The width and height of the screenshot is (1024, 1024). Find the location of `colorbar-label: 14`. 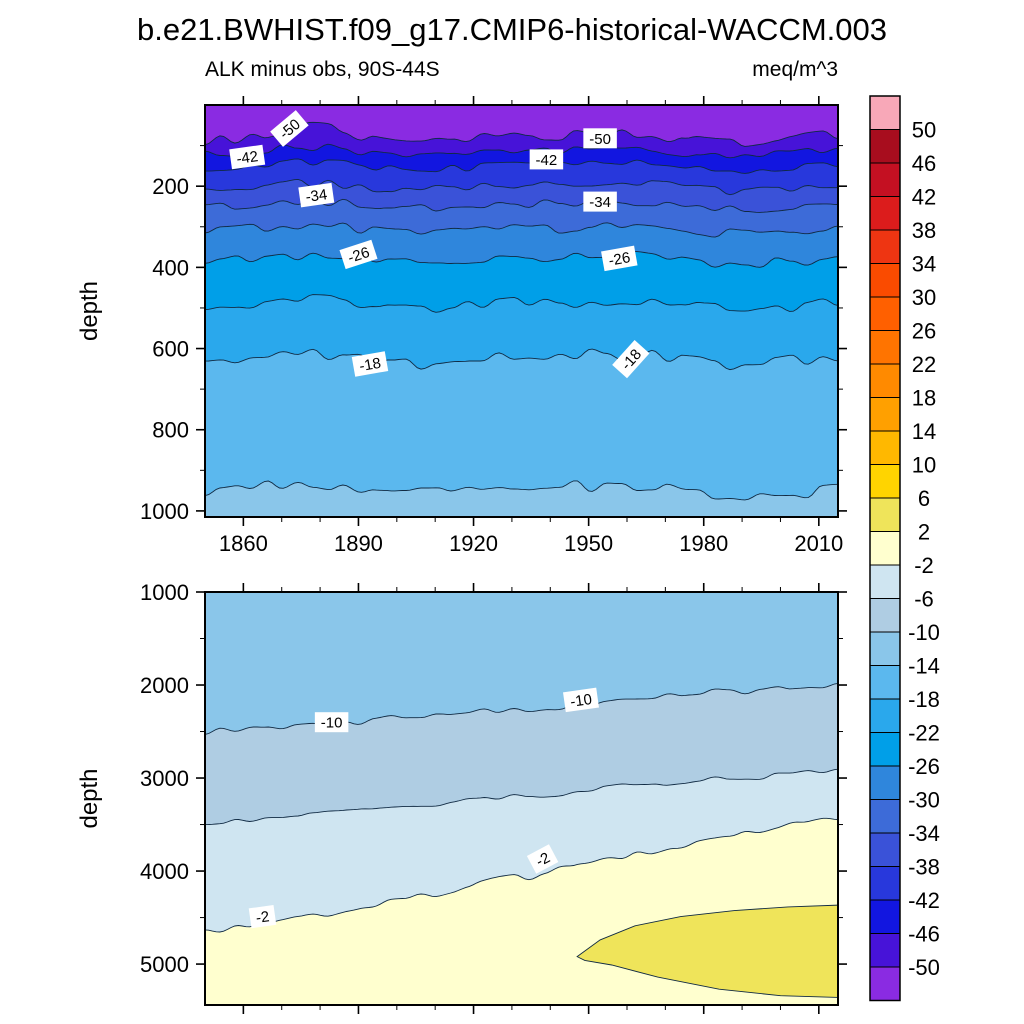

colorbar-label: 14 is located at coordinates (924, 431).